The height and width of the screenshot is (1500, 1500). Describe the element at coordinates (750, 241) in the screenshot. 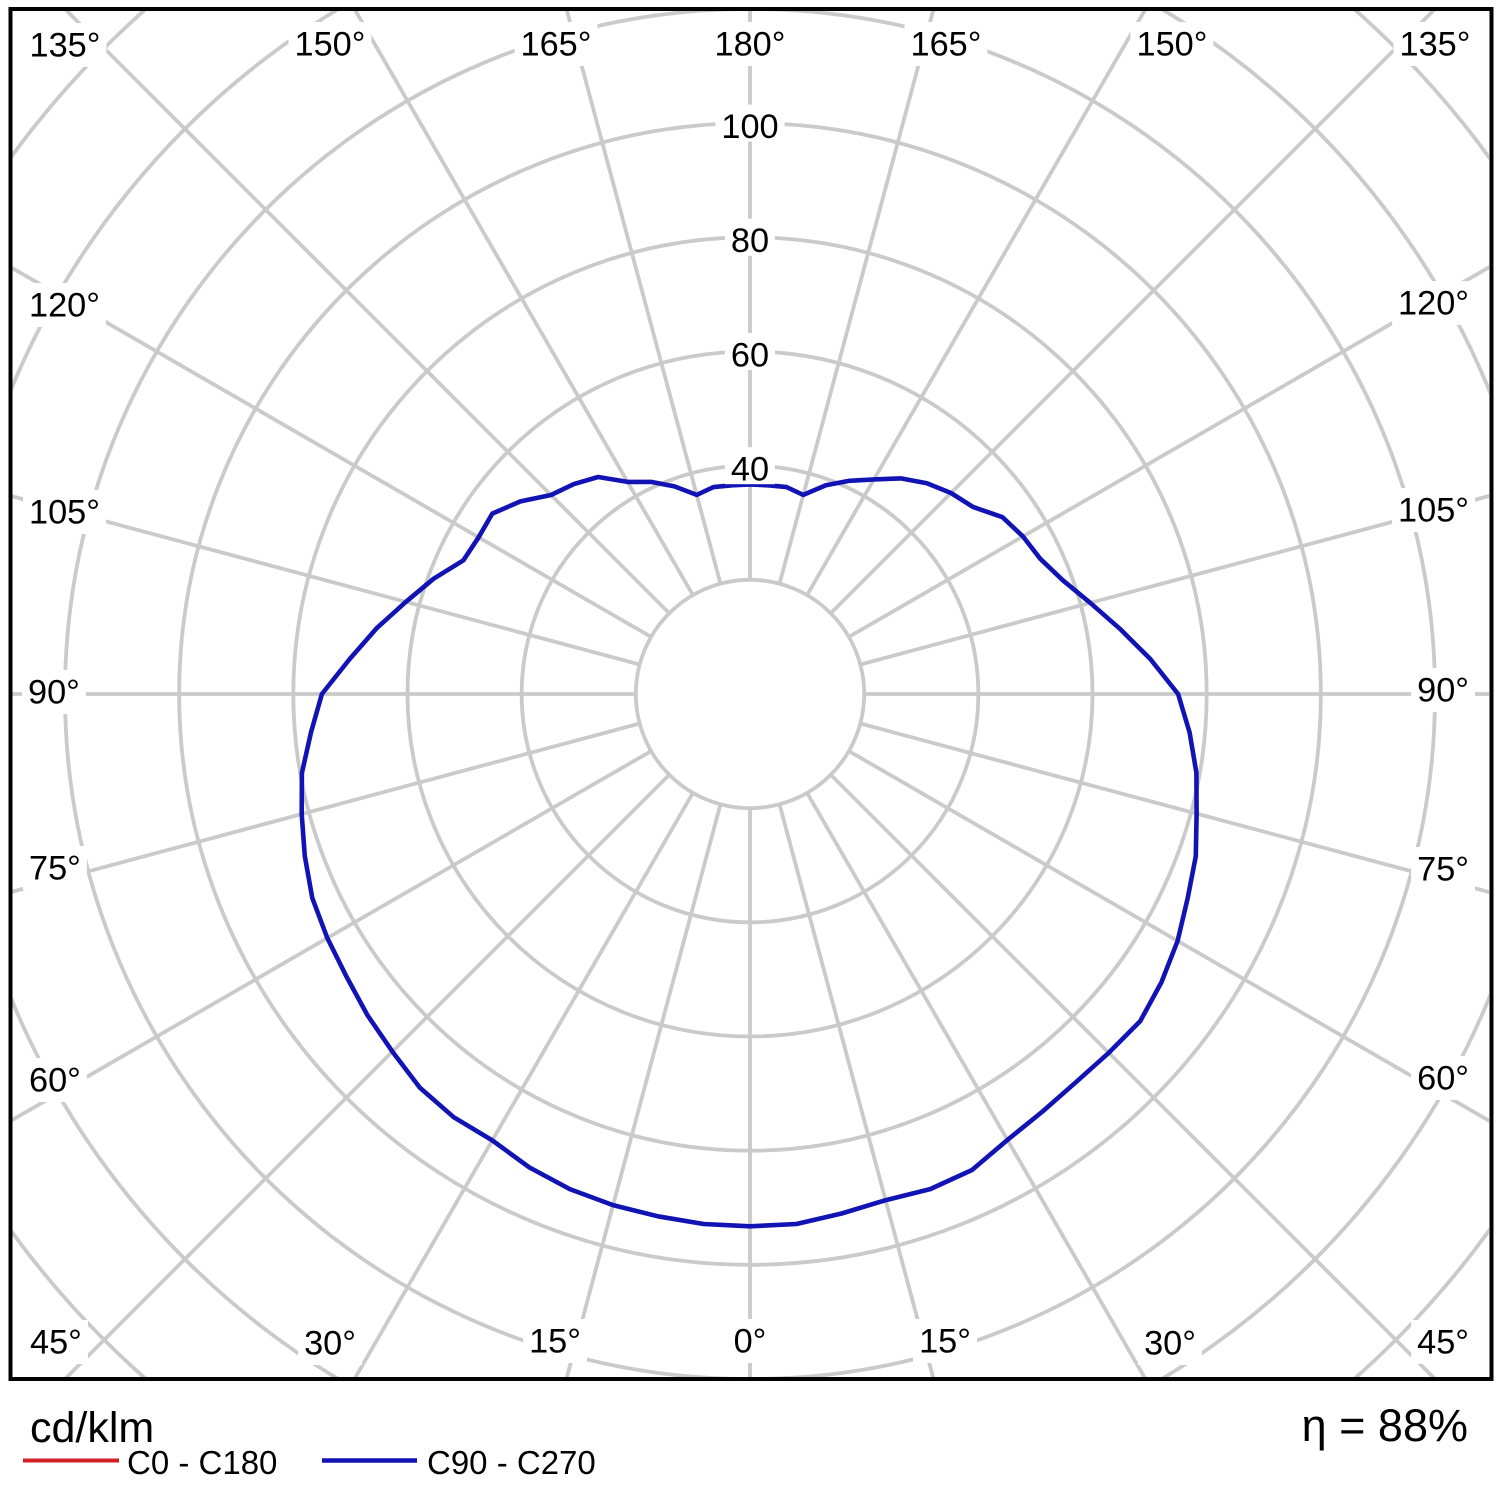

I see `svg-text: 80` at that location.